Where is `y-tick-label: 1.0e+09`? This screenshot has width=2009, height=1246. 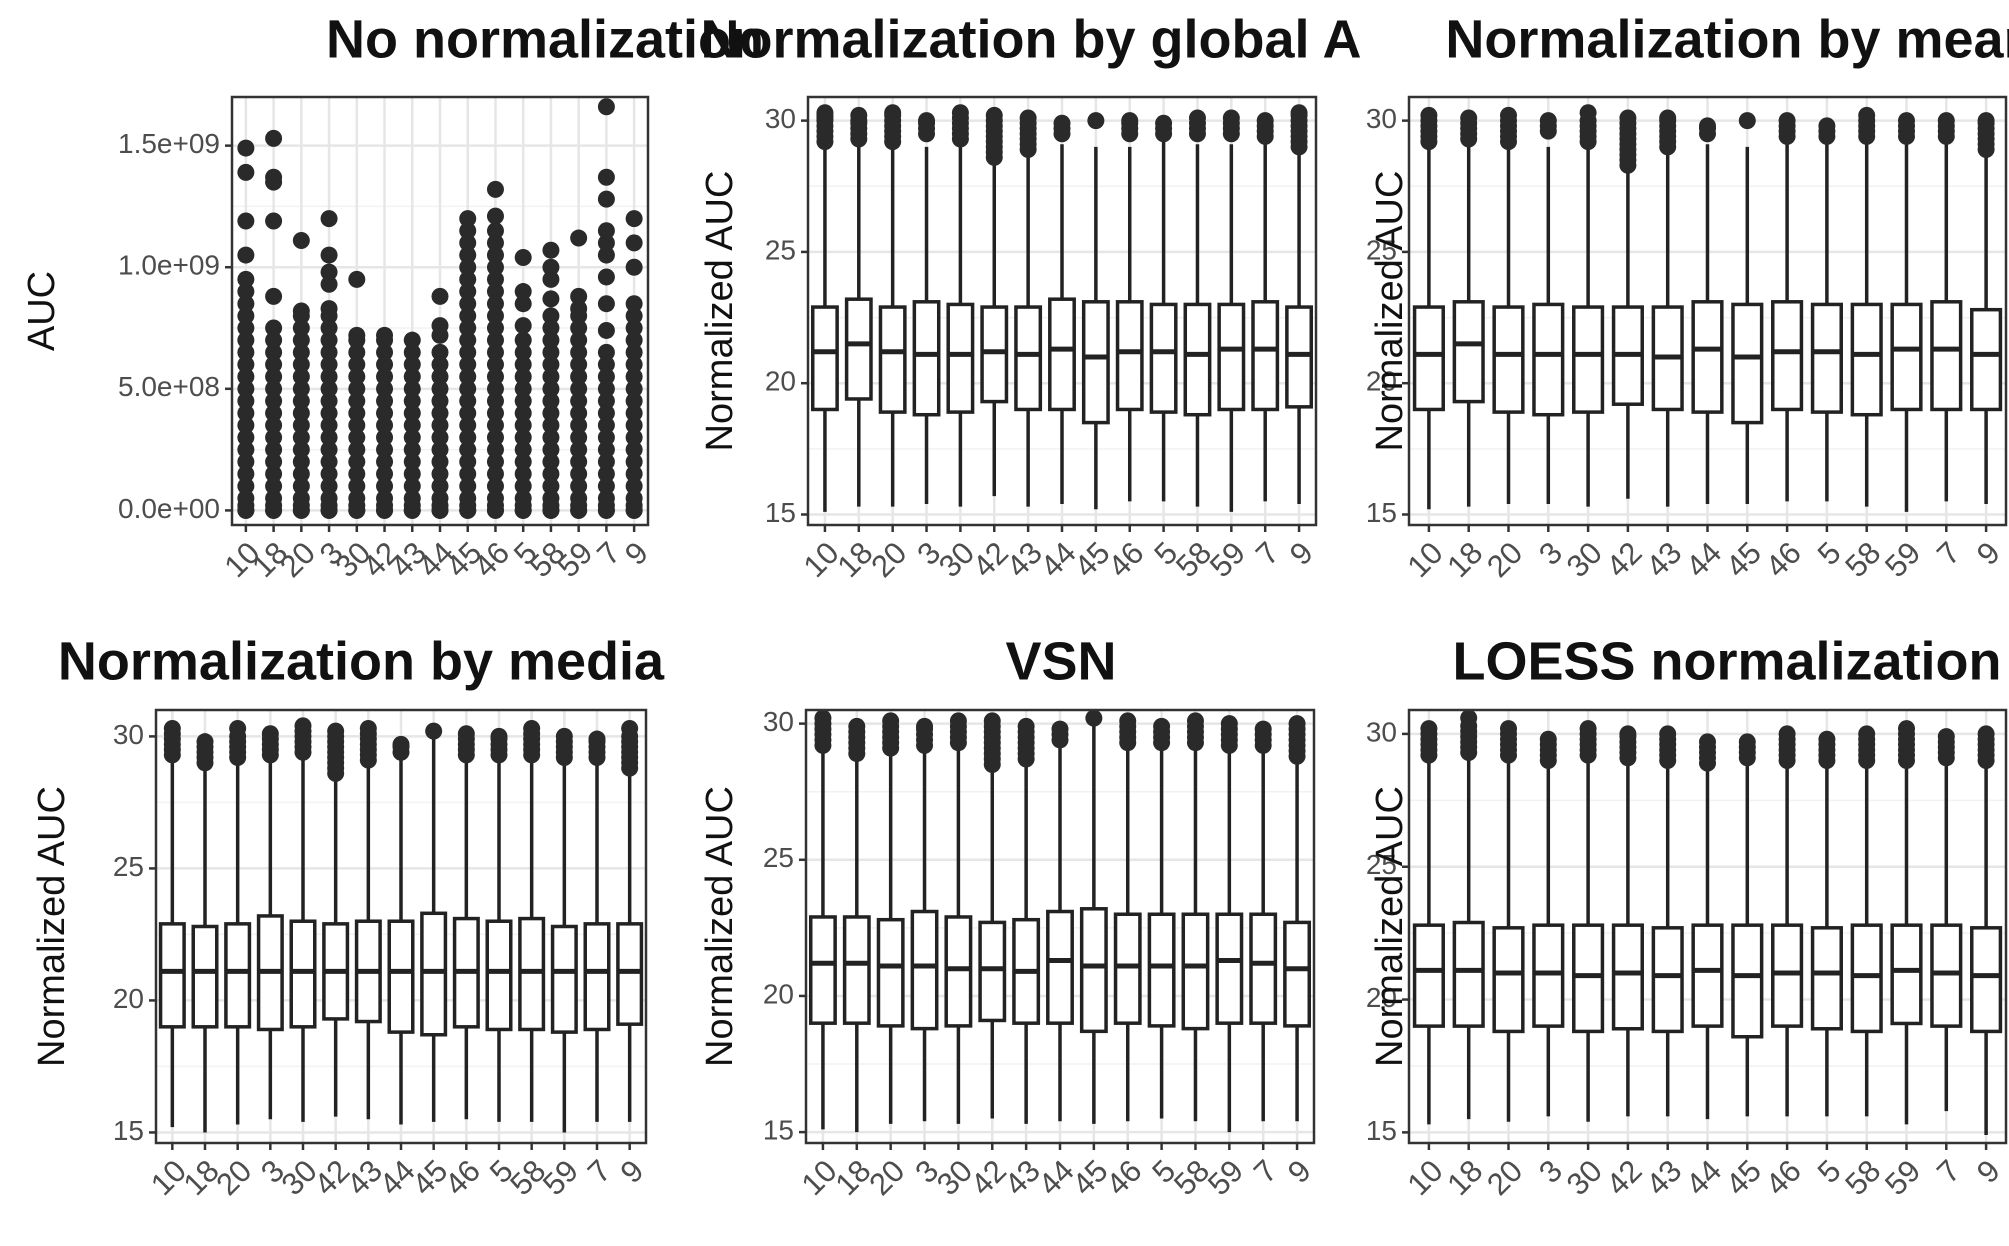
y-tick-label: 1.0e+09 is located at coordinates (169, 265).